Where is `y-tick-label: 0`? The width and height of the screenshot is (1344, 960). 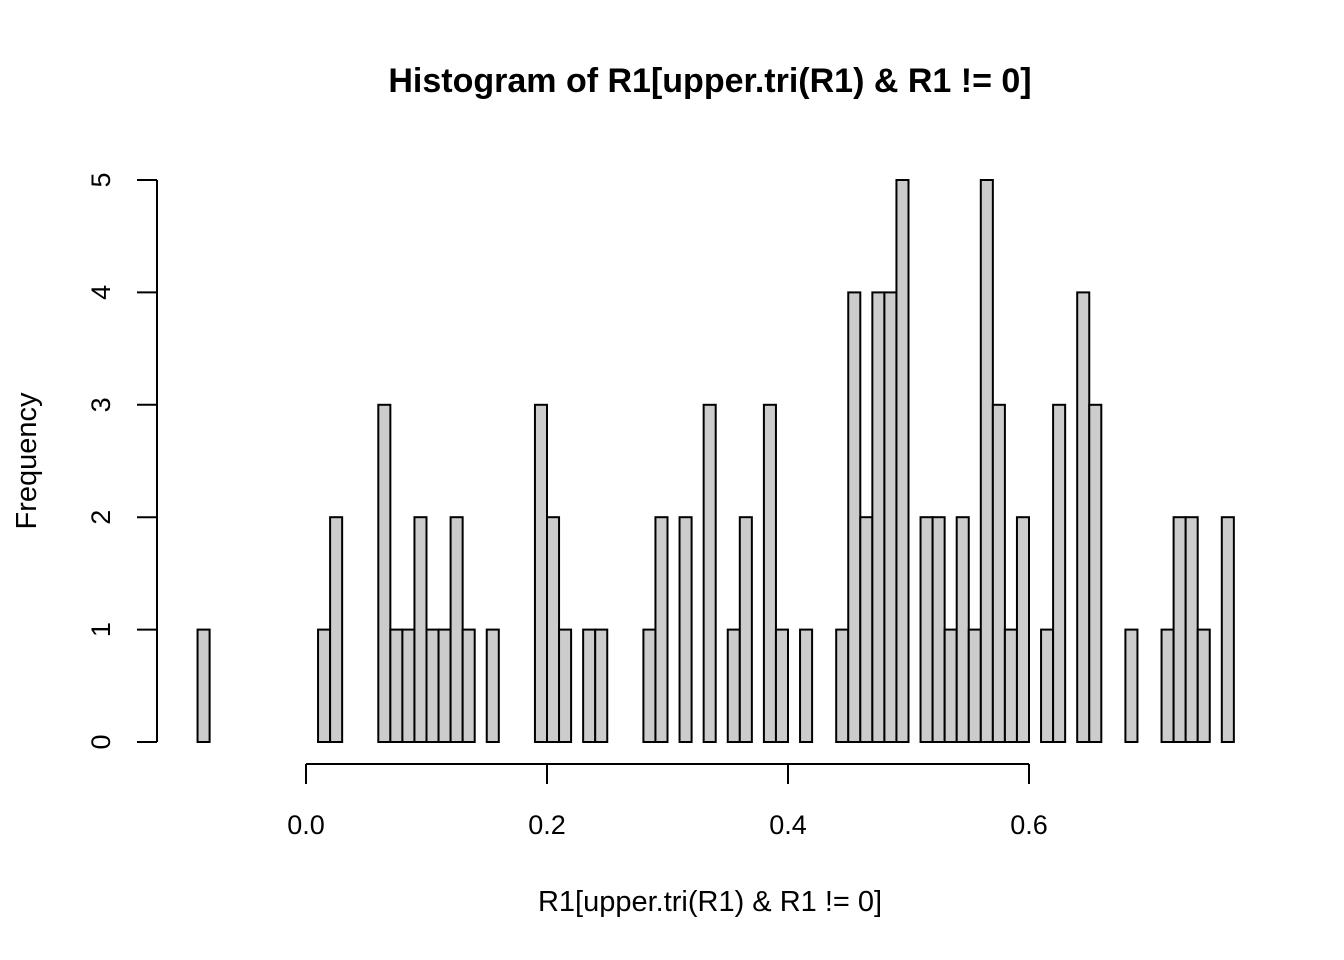
y-tick-label: 0 is located at coordinates (101, 741).